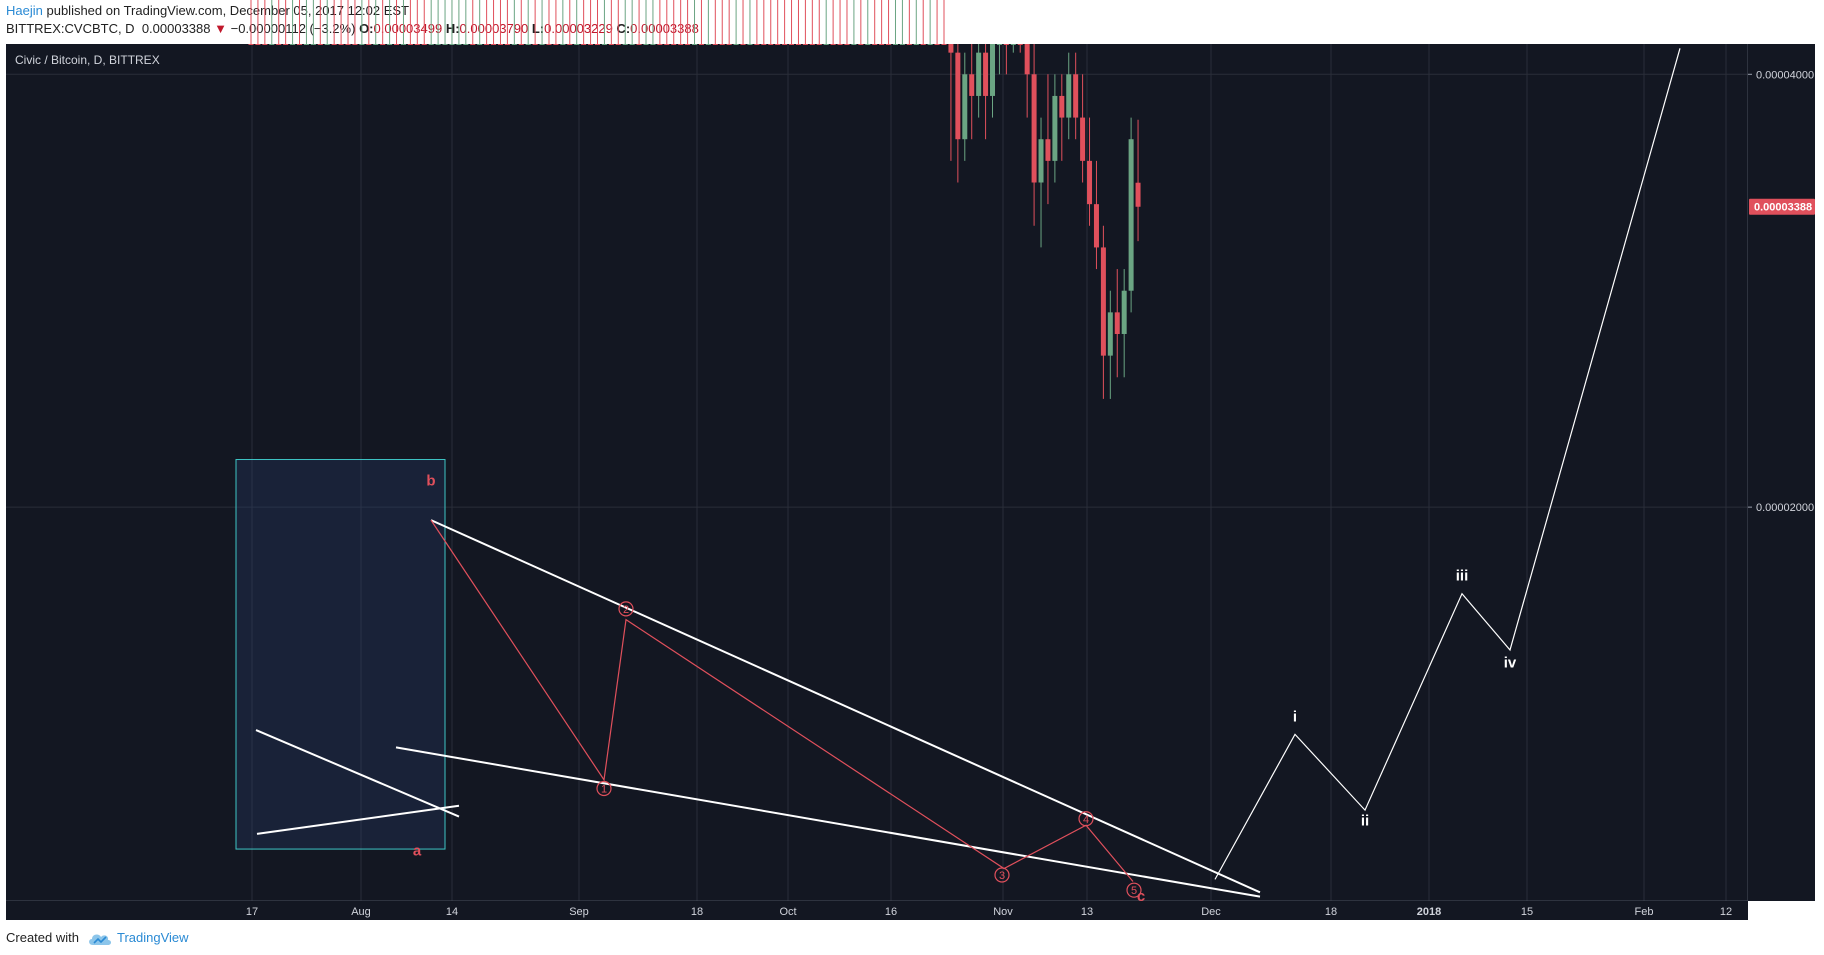 Image resolution: width=1824 pixels, height=955 pixels. Describe the element at coordinates (1781, 472) in the screenshot. I see `price-axis` at that location.